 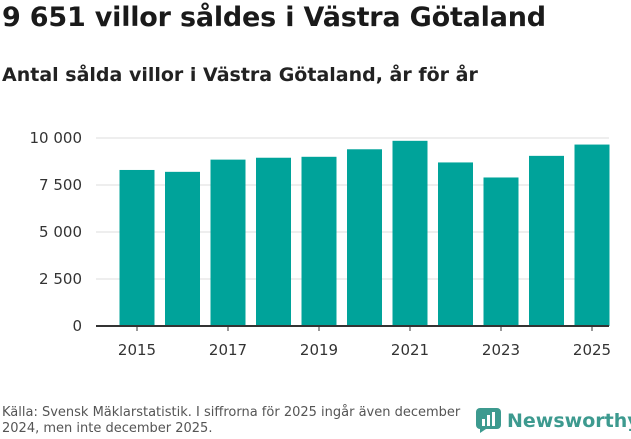 What do you see at coordinates (501, 350) in the screenshot?
I see `x-tick-label: 2023` at bounding box center [501, 350].